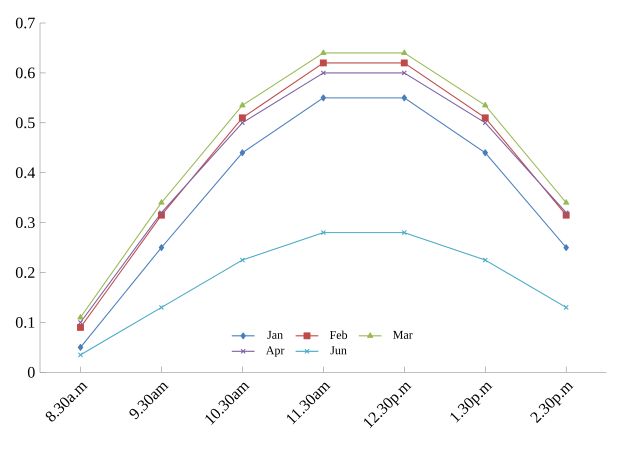 The width and height of the screenshot is (621, 455). Describe the element at coordinates (275, 351) in the screenshot. I see `legend-label: Apr` at that location.